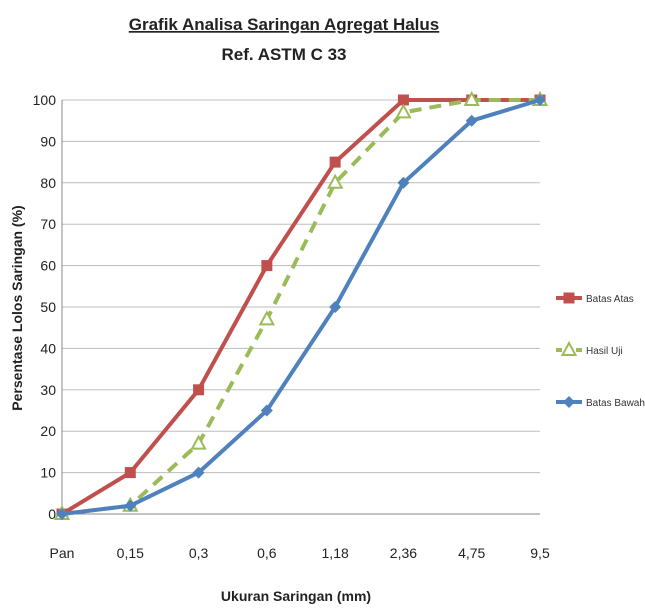 Image resolution: width=645 pixels, height=613 pixels. Describe the element at coordinates (284, 24) in the screenshot. I see `chart-title: Grafik Analisa Saringan Agregat Halus` at that location.